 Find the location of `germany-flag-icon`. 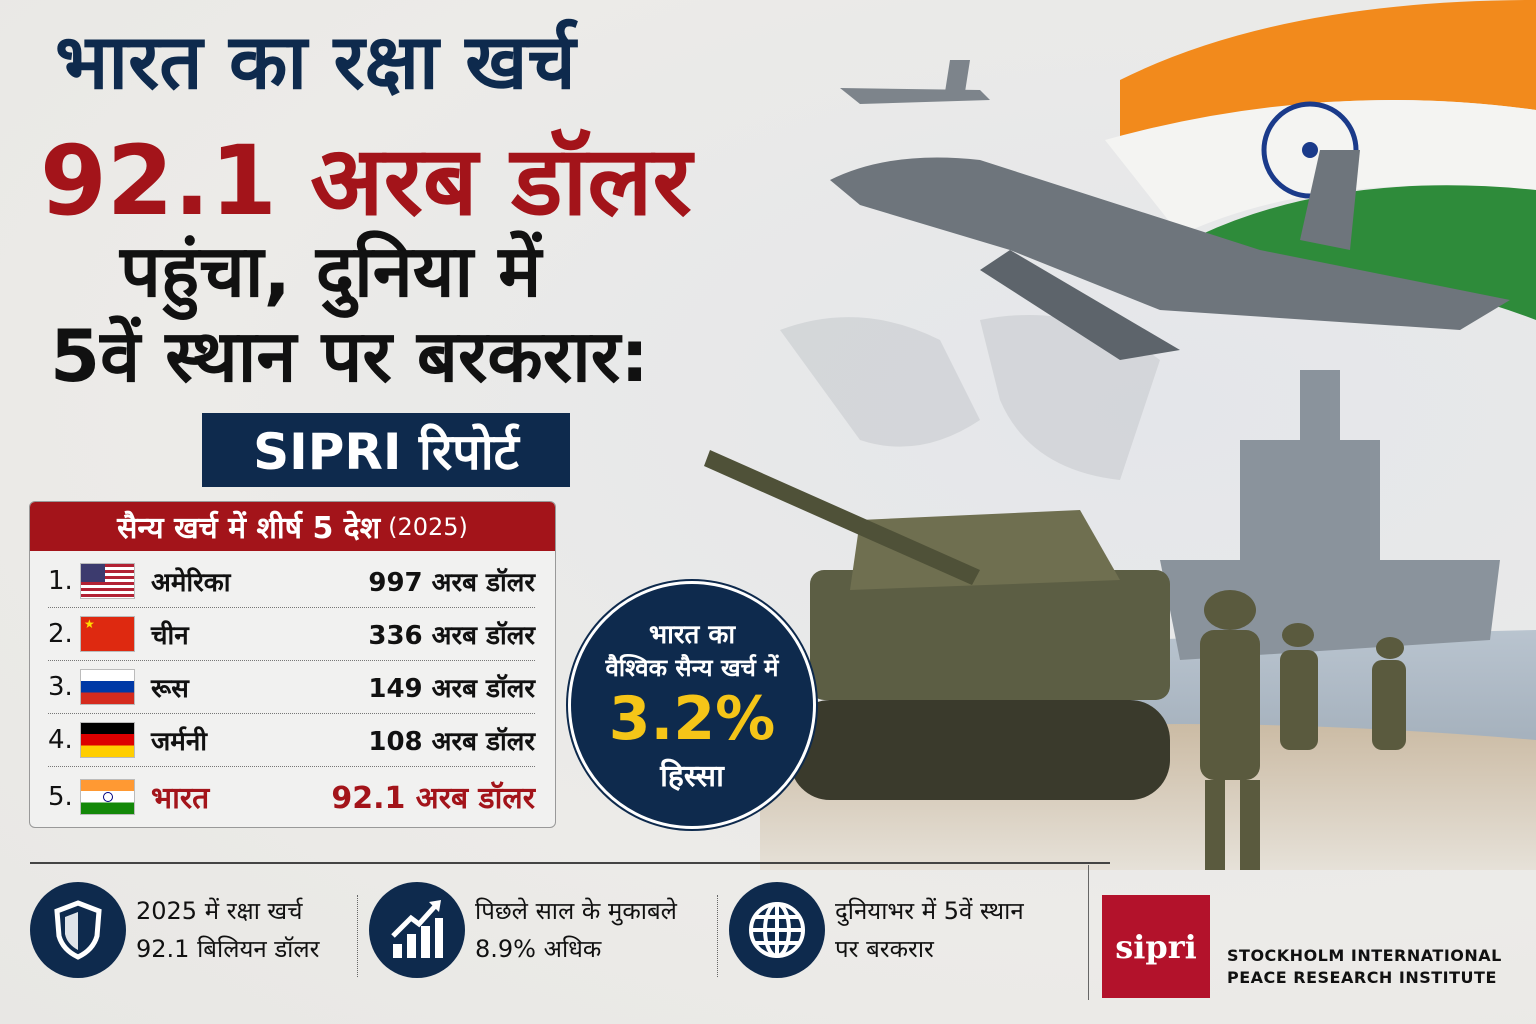

germany-flag-icon is located at coordinates (107, 740).